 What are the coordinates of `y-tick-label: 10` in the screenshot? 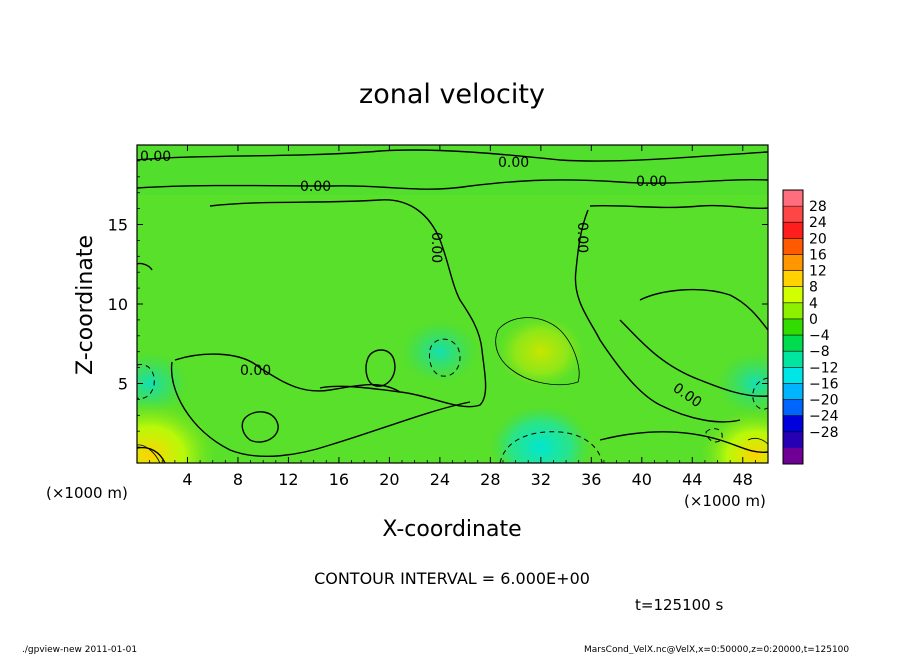 It's located at (118, 304).